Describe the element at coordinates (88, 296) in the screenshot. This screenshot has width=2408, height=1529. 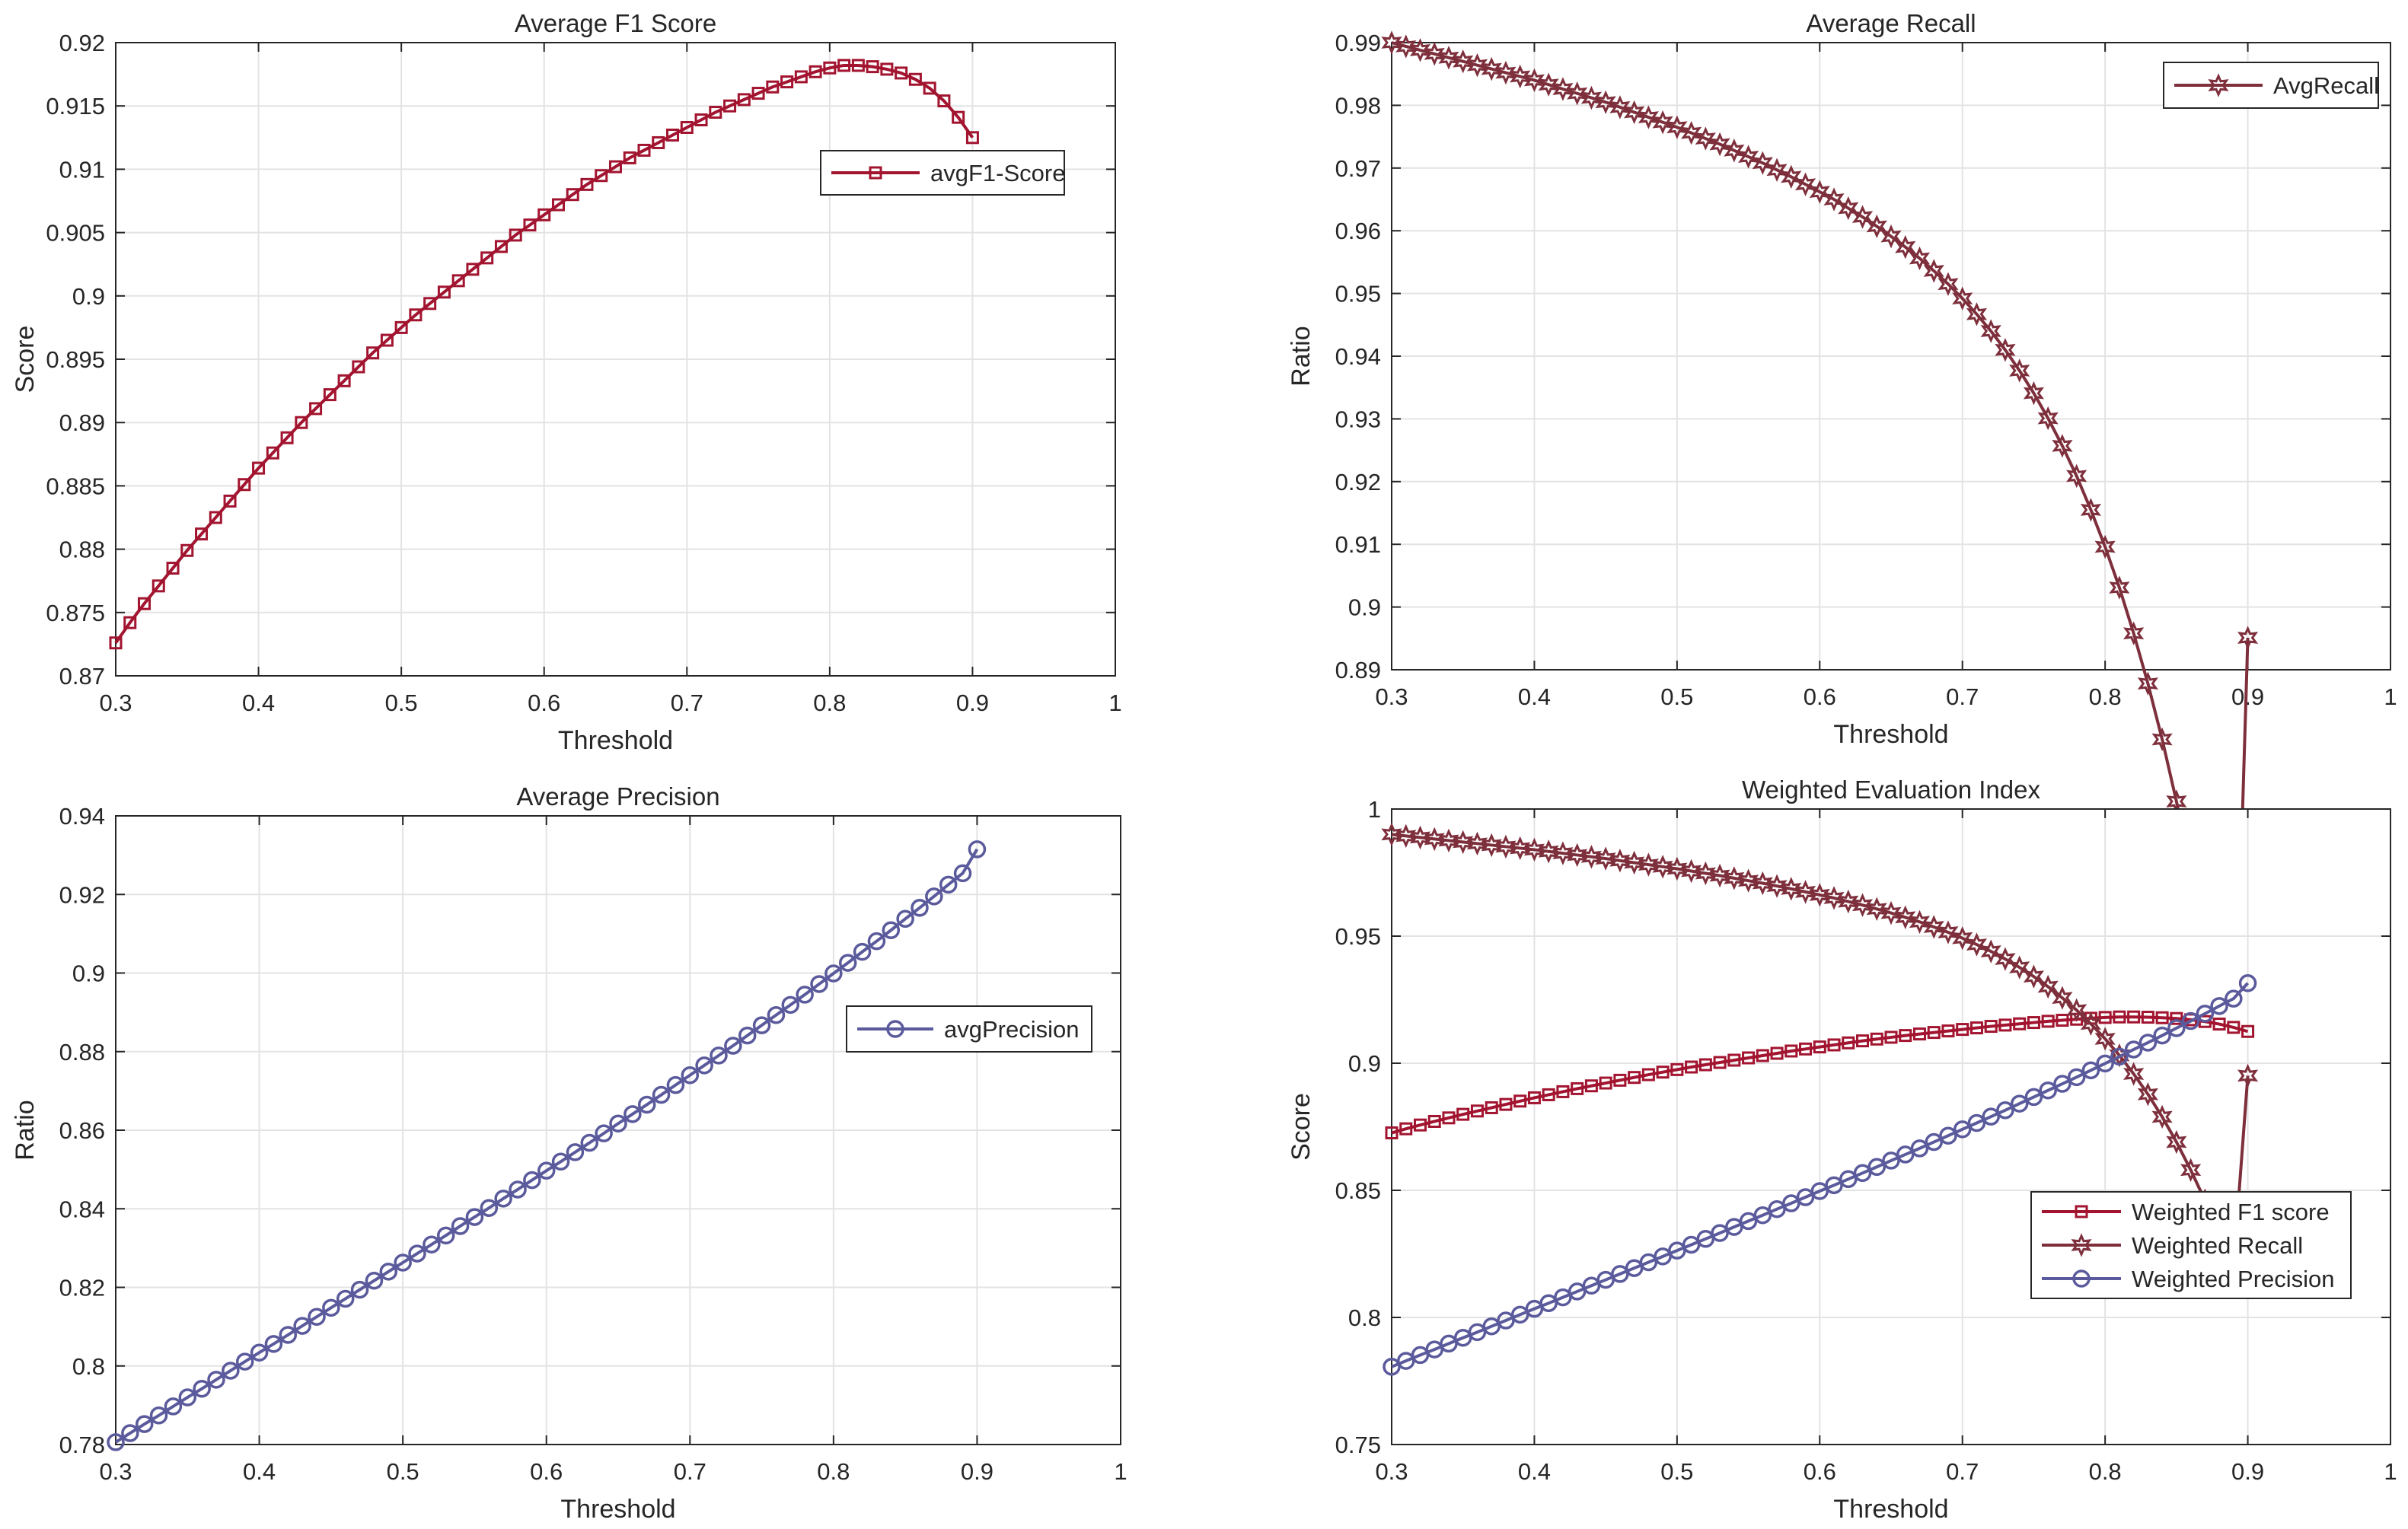
I see `y-tick-label: 0.9` at that location.